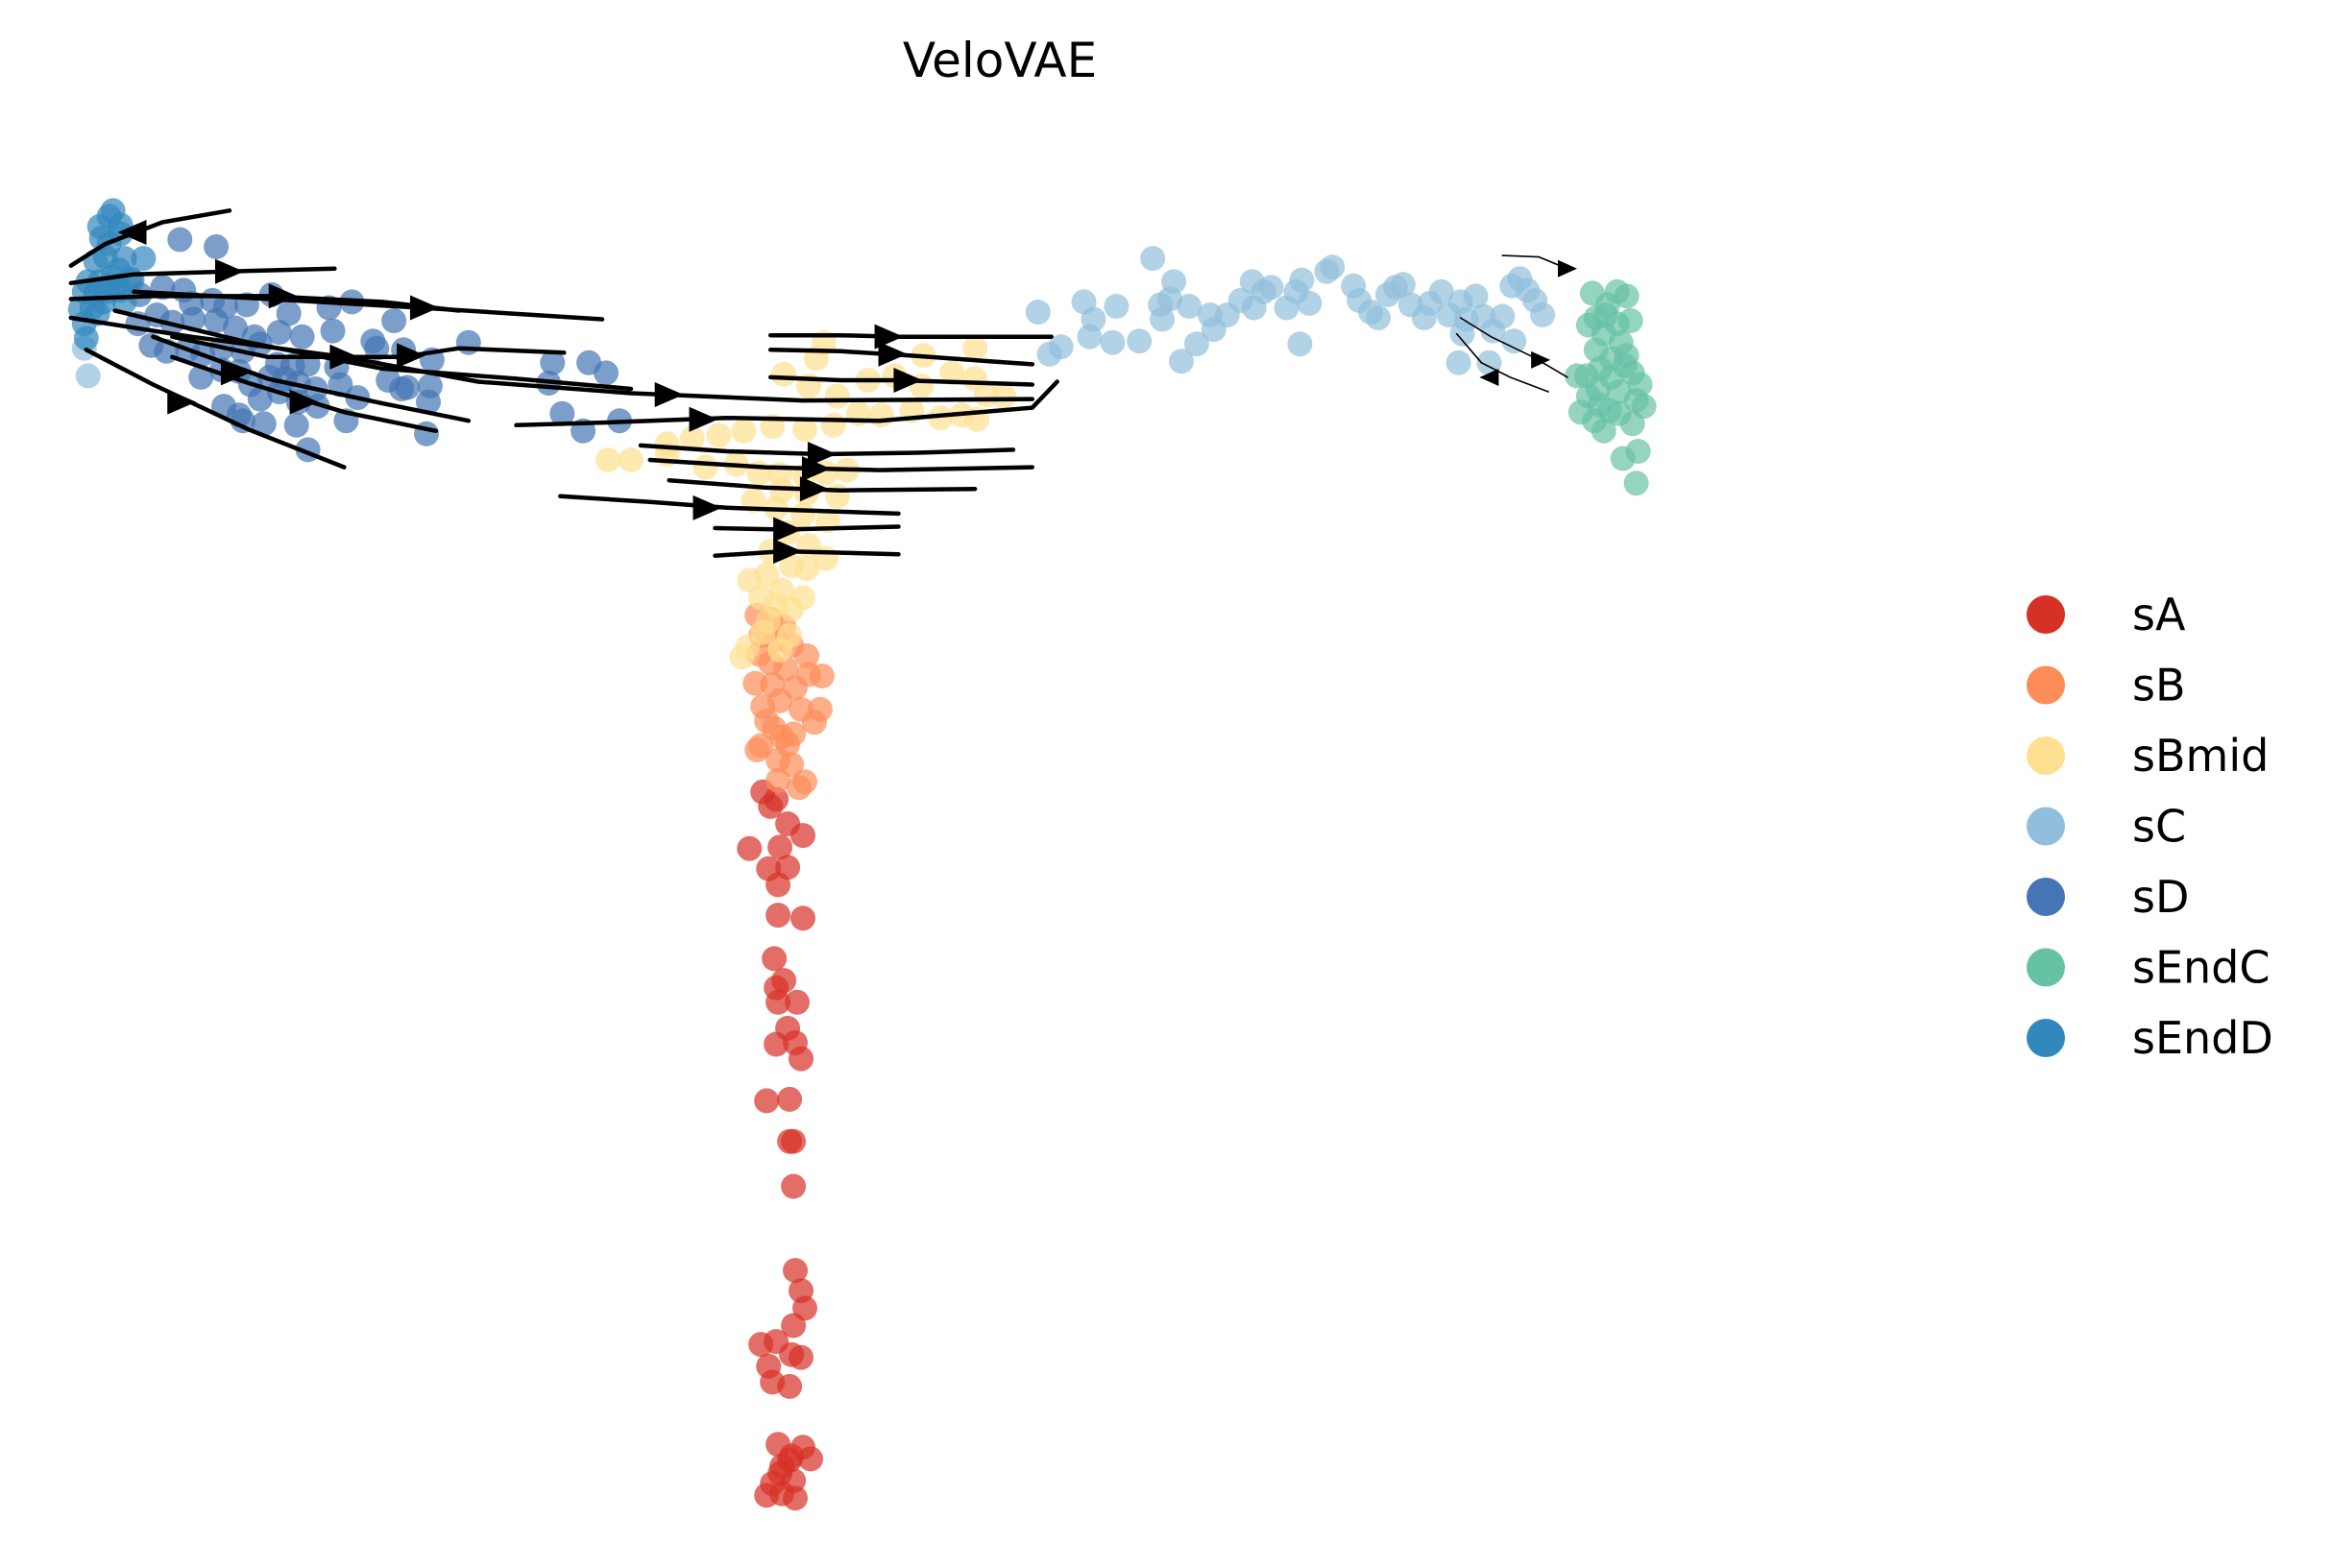  I want to click on legend-marker-sC, so click(2046, 826).